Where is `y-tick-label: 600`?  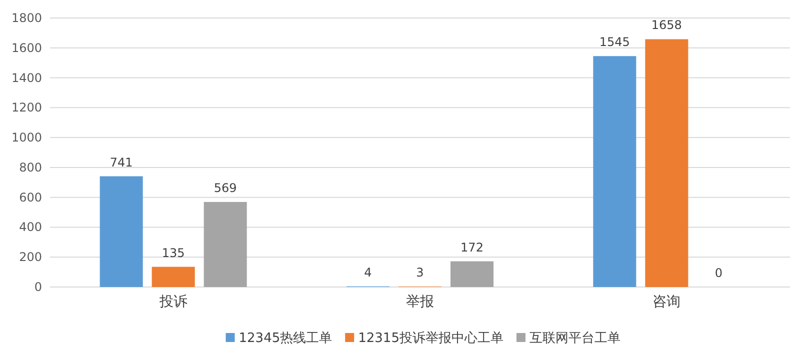 y-tick-label: 600 is located at coordinates (30, 197).